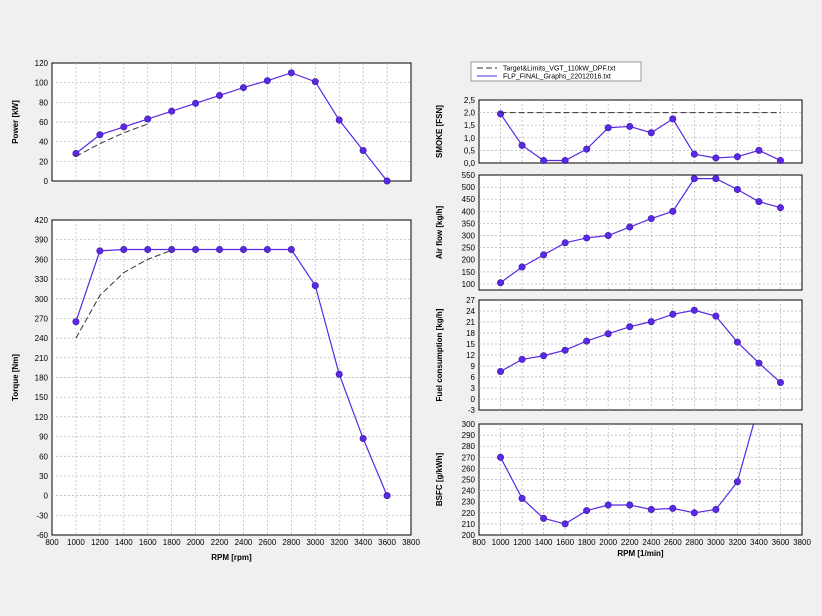 Image resolution: width=822 pixels, height=616 pixels. What do you see at coordinates (469, 535) in the screenshot?
I see `y-tick-label: 200` at bounding box center [469, 535].